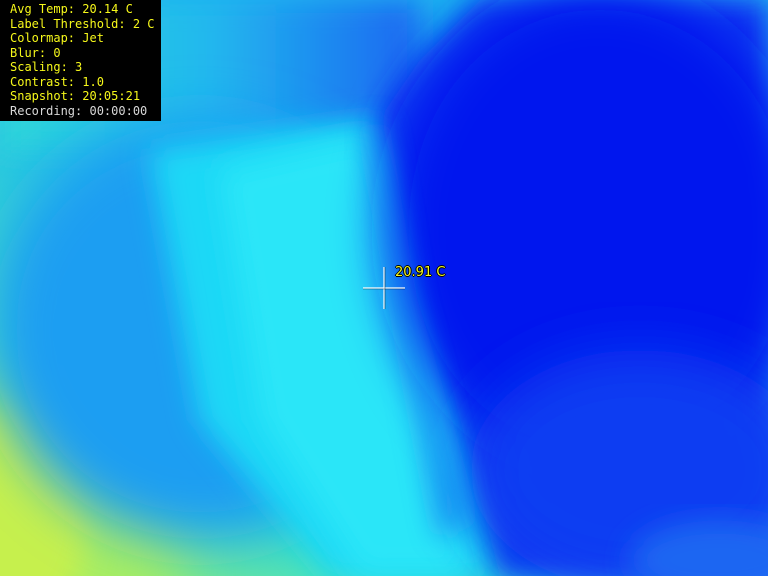 Image resolution: width=768 pixels, height=576 pixels. Describe the element at coordinates (384, 288) in the screenshot. I see `crosshair-icon` at that location.